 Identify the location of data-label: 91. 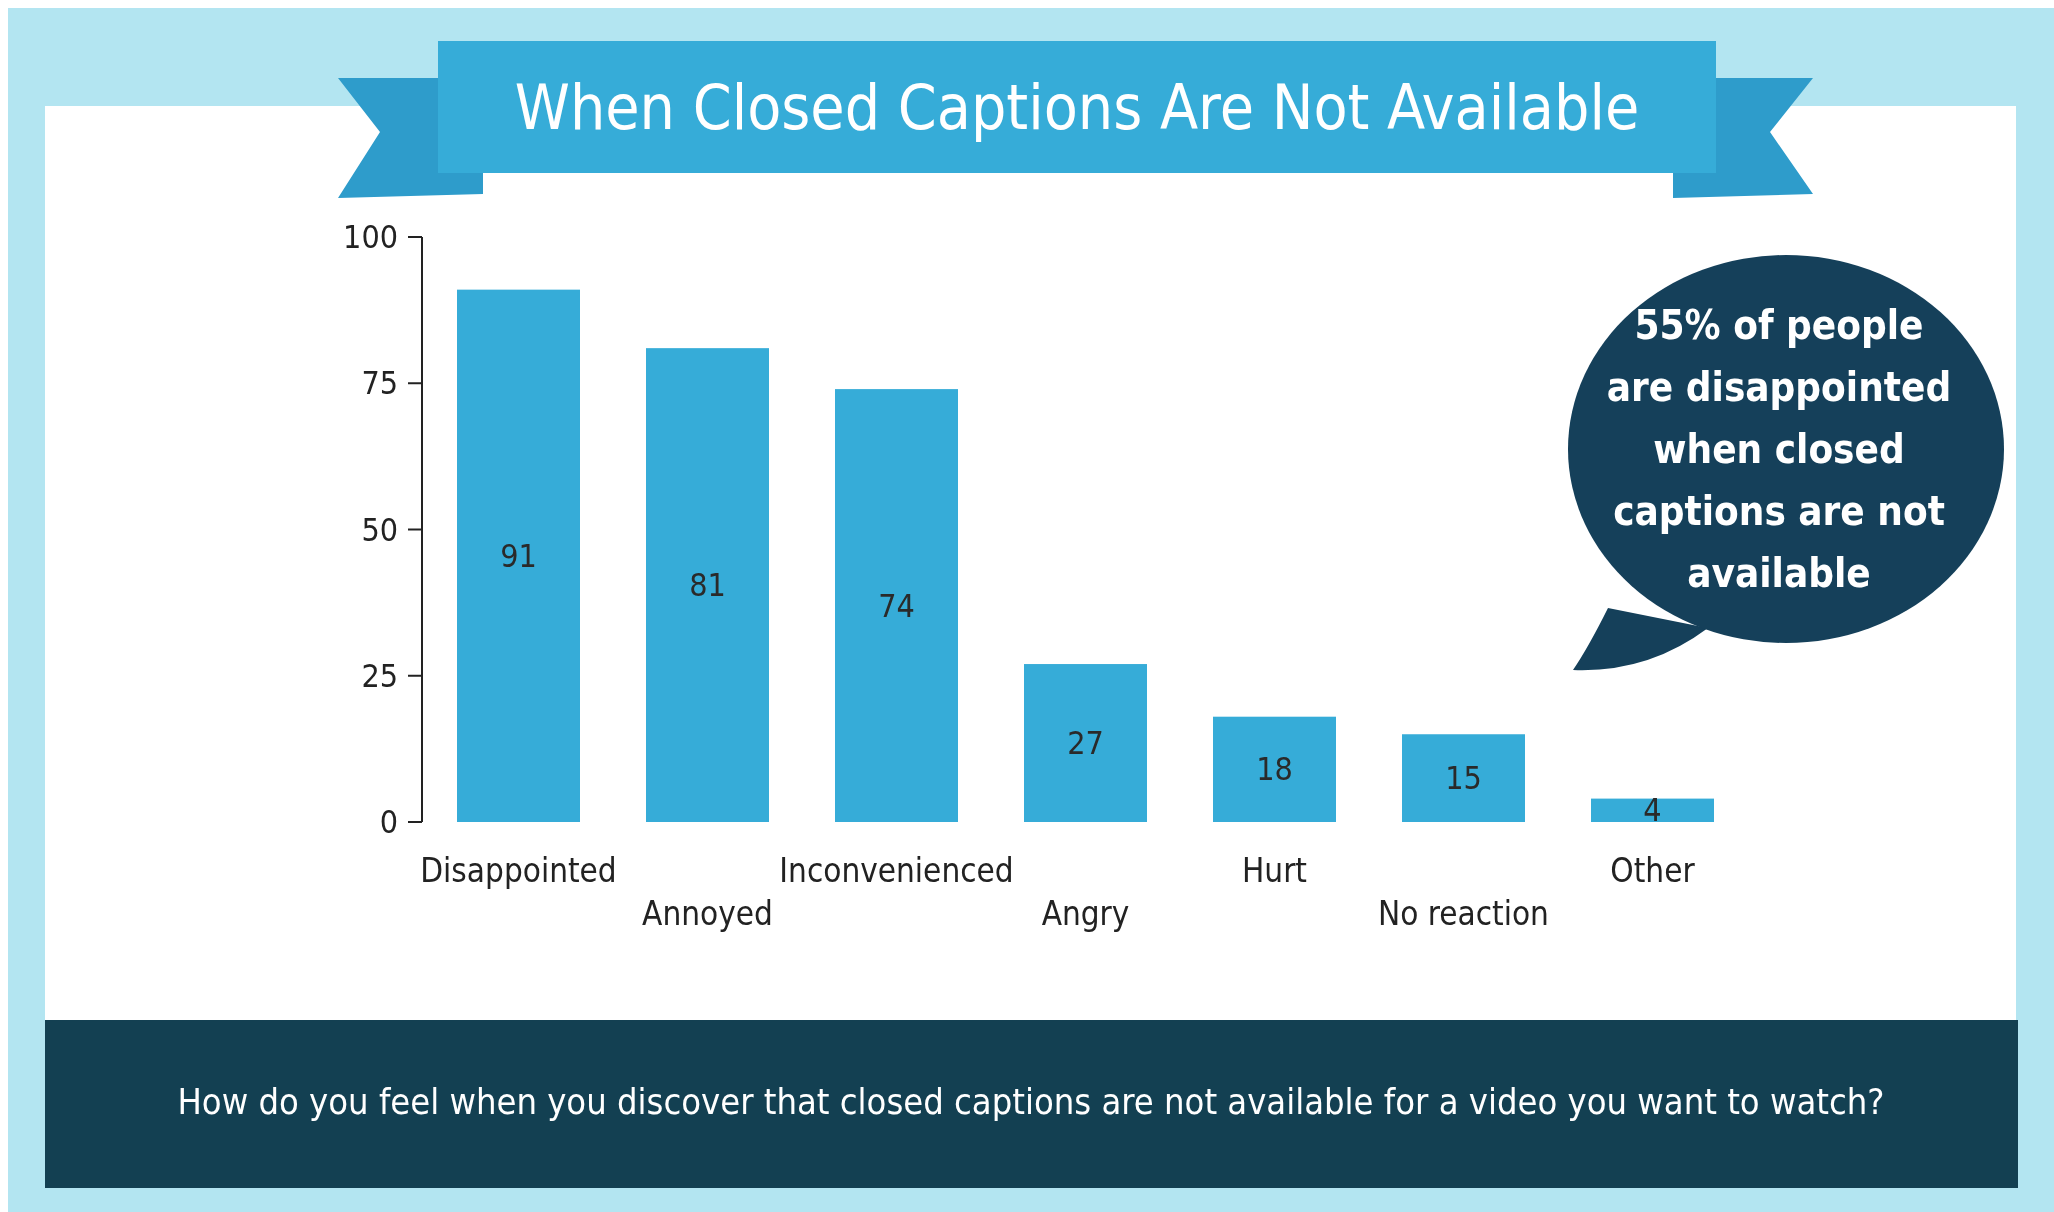
(518, 555).